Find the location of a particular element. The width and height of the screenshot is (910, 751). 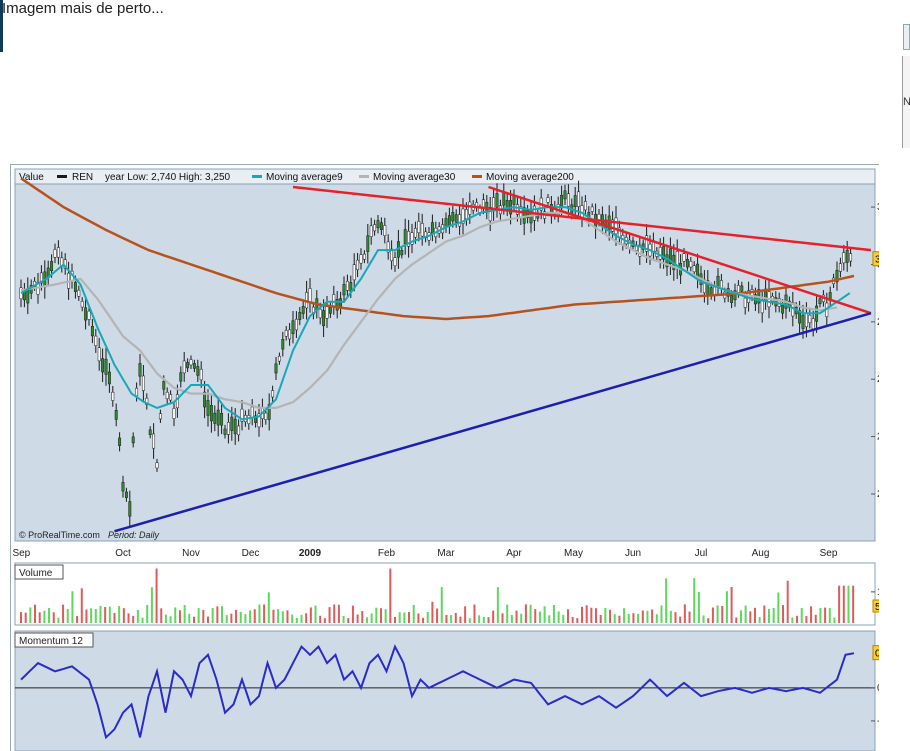

last-price-label: 3,020 is located at coordinates (877, 260).